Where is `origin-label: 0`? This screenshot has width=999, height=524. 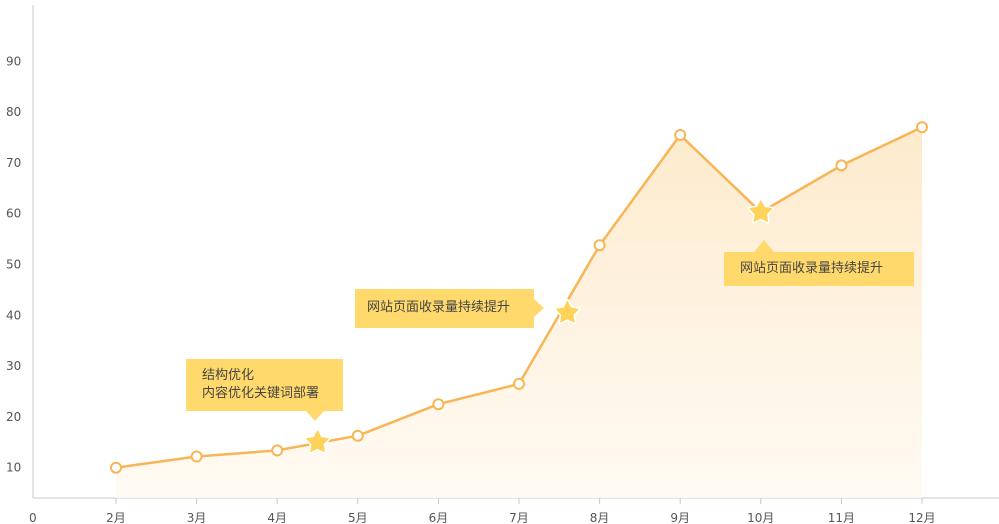 origin-label: 0 is located at coordinates (33, 517).